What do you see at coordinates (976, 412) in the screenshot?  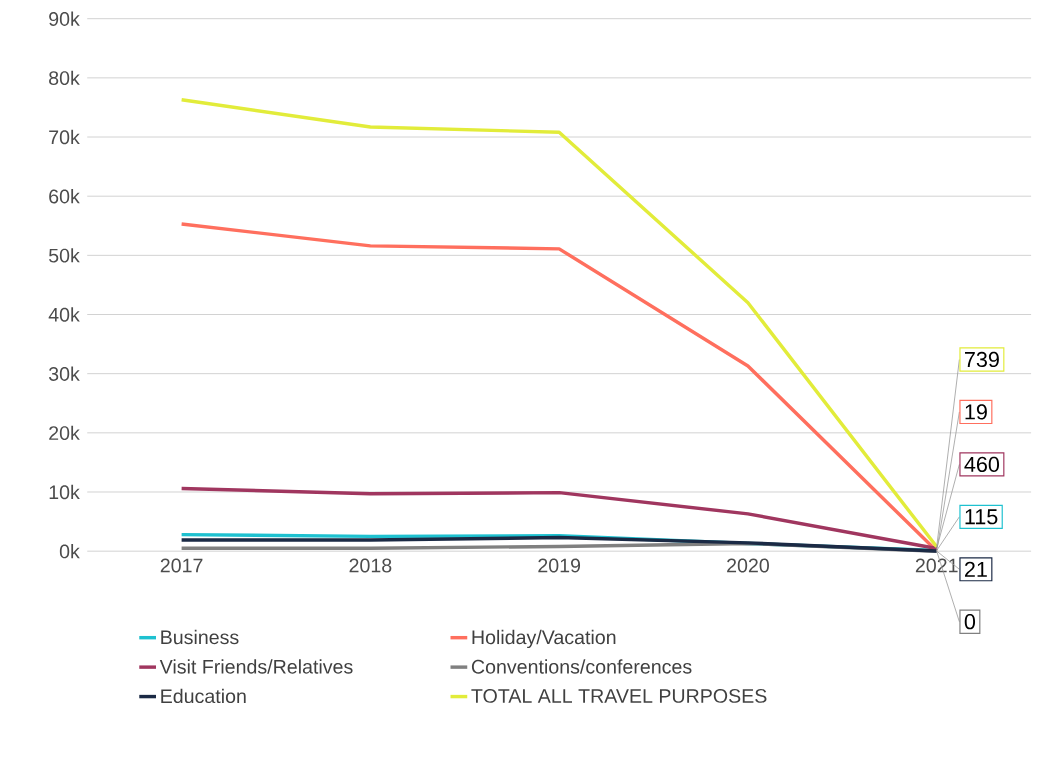 I see `data-label: 19` at bounding box center [976, 412].